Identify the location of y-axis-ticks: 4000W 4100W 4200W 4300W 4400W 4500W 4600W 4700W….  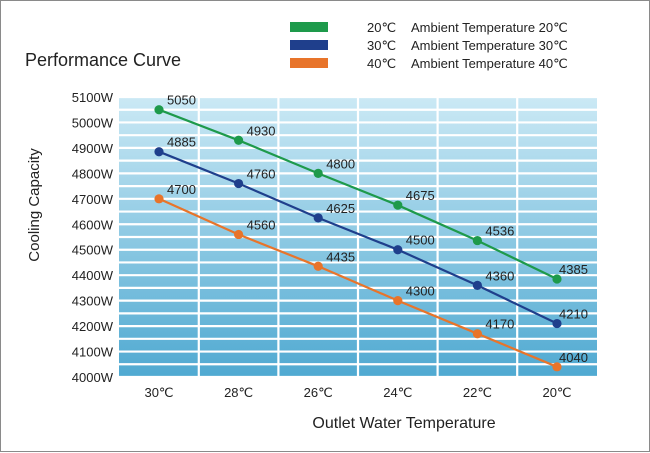
(93, 237).